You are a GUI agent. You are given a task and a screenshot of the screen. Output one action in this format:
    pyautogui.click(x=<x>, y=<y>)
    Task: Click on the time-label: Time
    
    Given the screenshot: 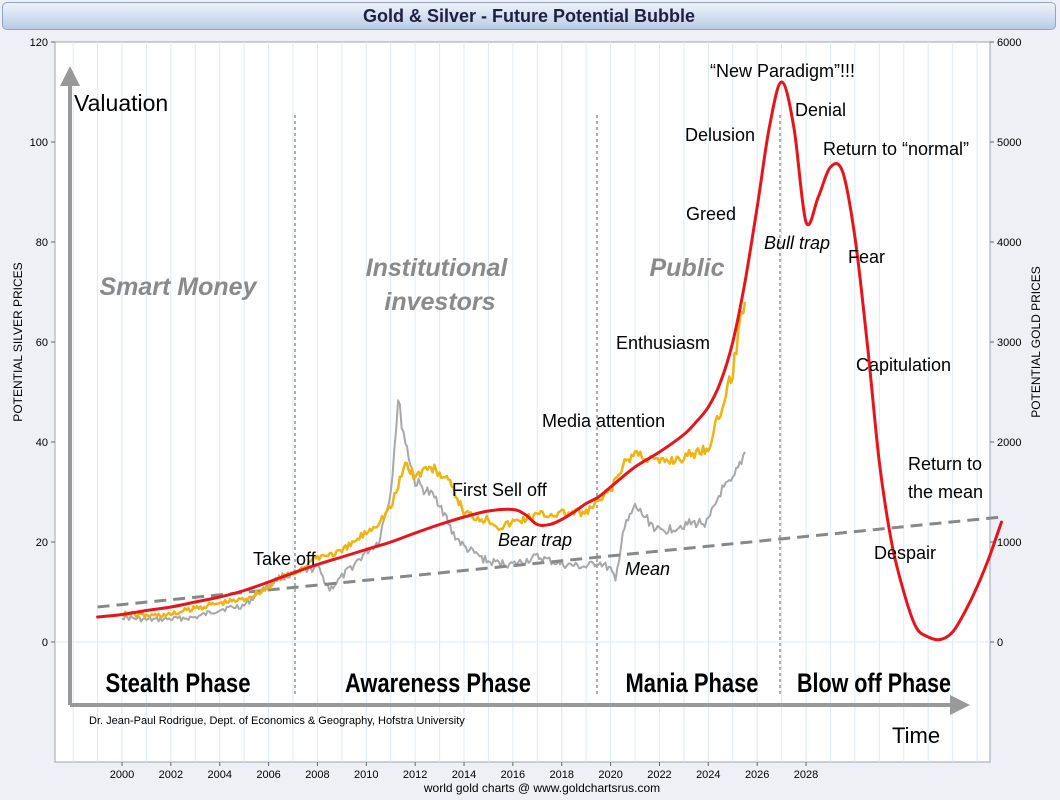 What is the action you would take?
    pyautogui.click(x=916, y=735)
    